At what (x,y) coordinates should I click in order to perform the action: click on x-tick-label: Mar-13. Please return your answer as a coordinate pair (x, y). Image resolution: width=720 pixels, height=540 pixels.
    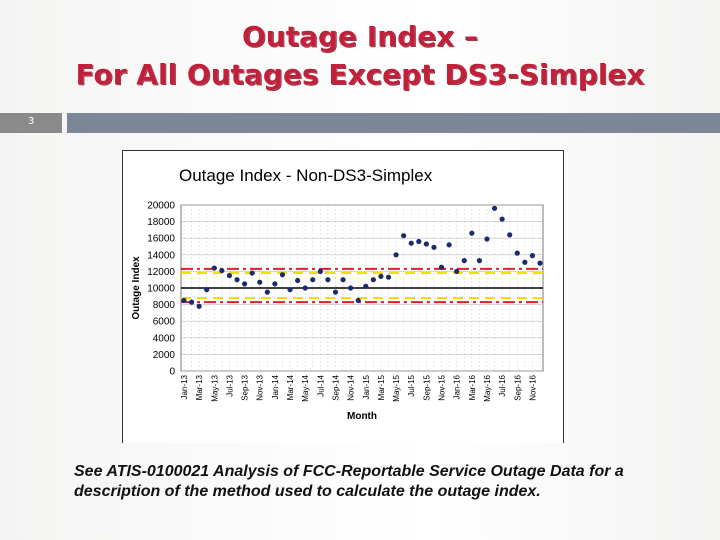
    Looking at the image, I should click on (199, 387).